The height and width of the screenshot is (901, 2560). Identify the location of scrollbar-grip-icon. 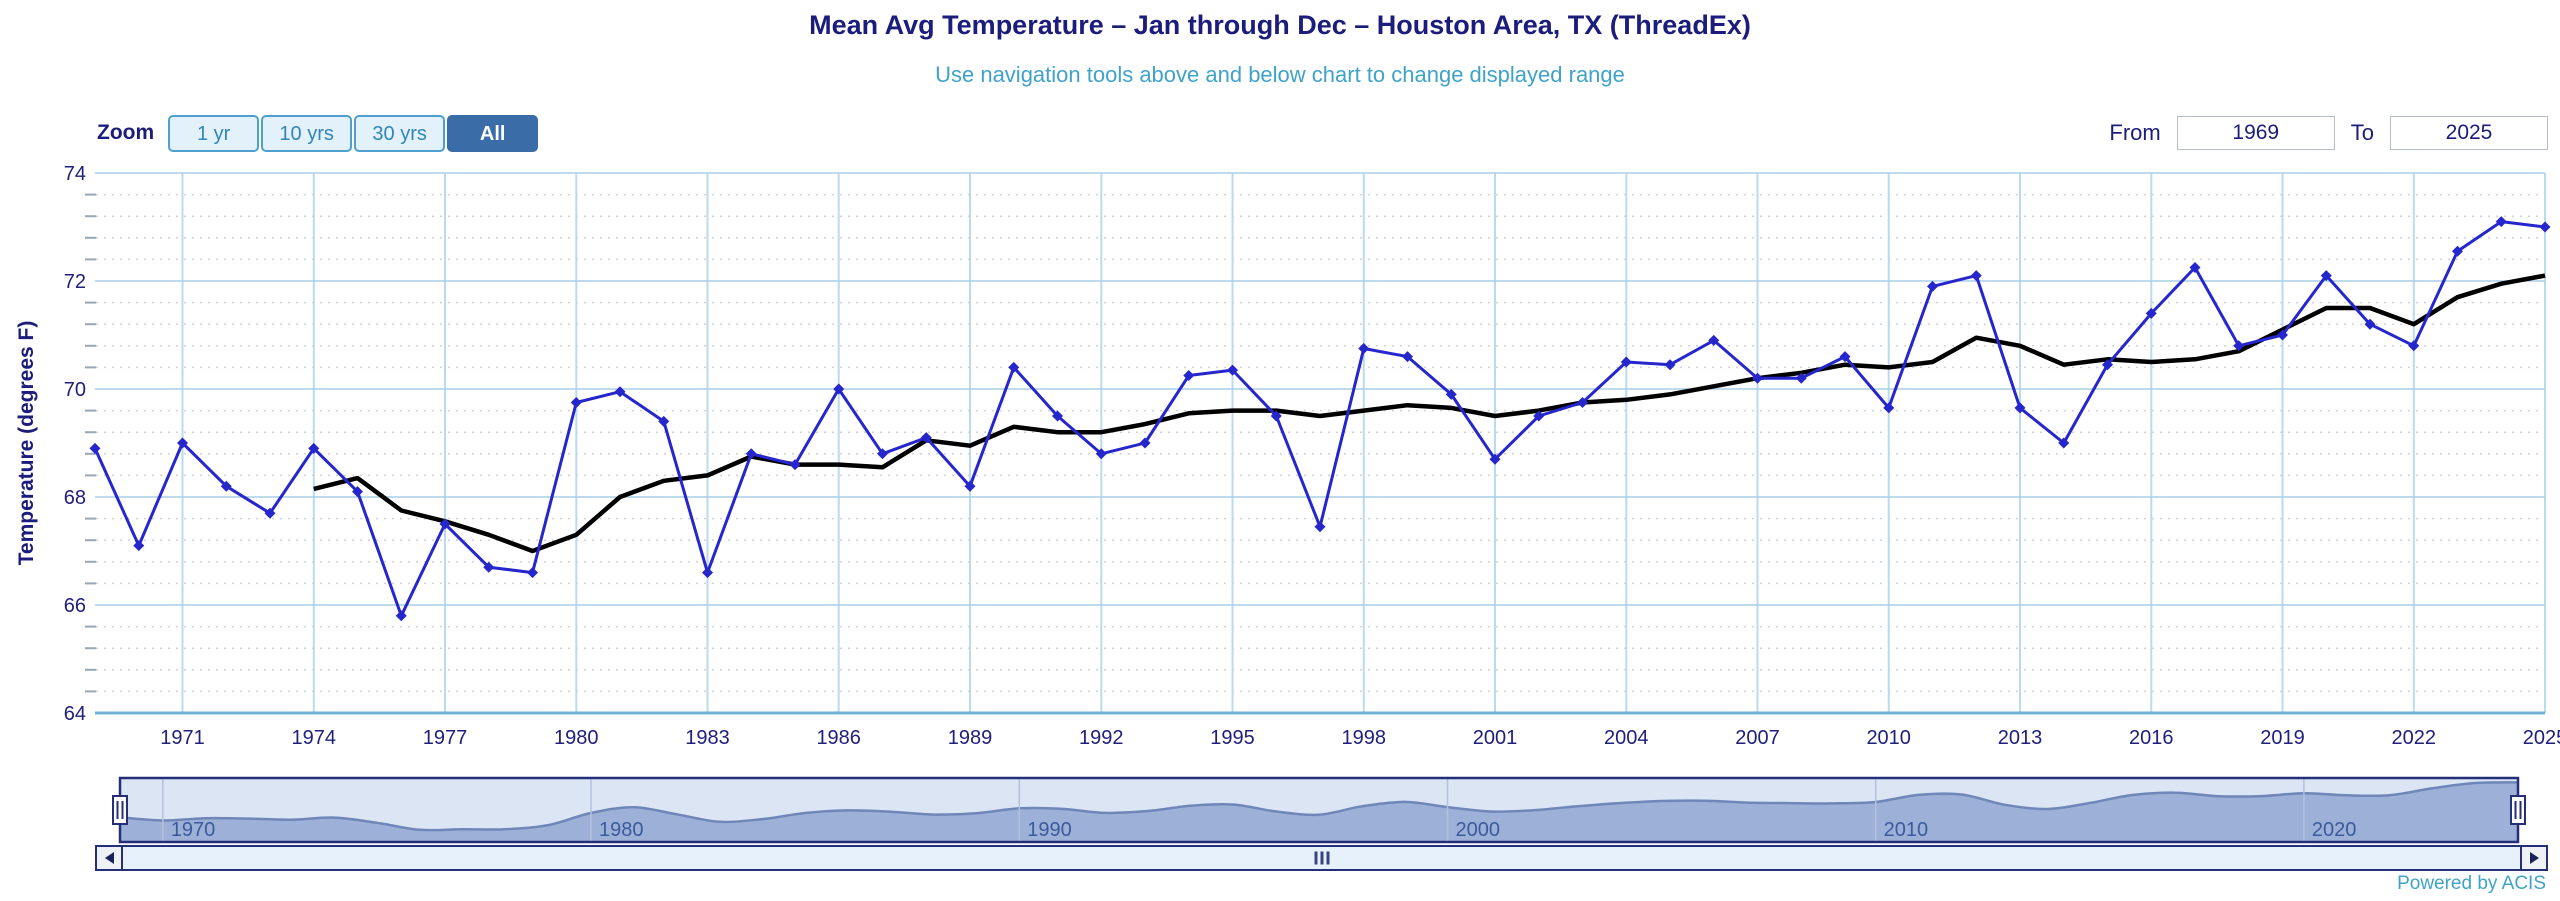
(1321, 858).